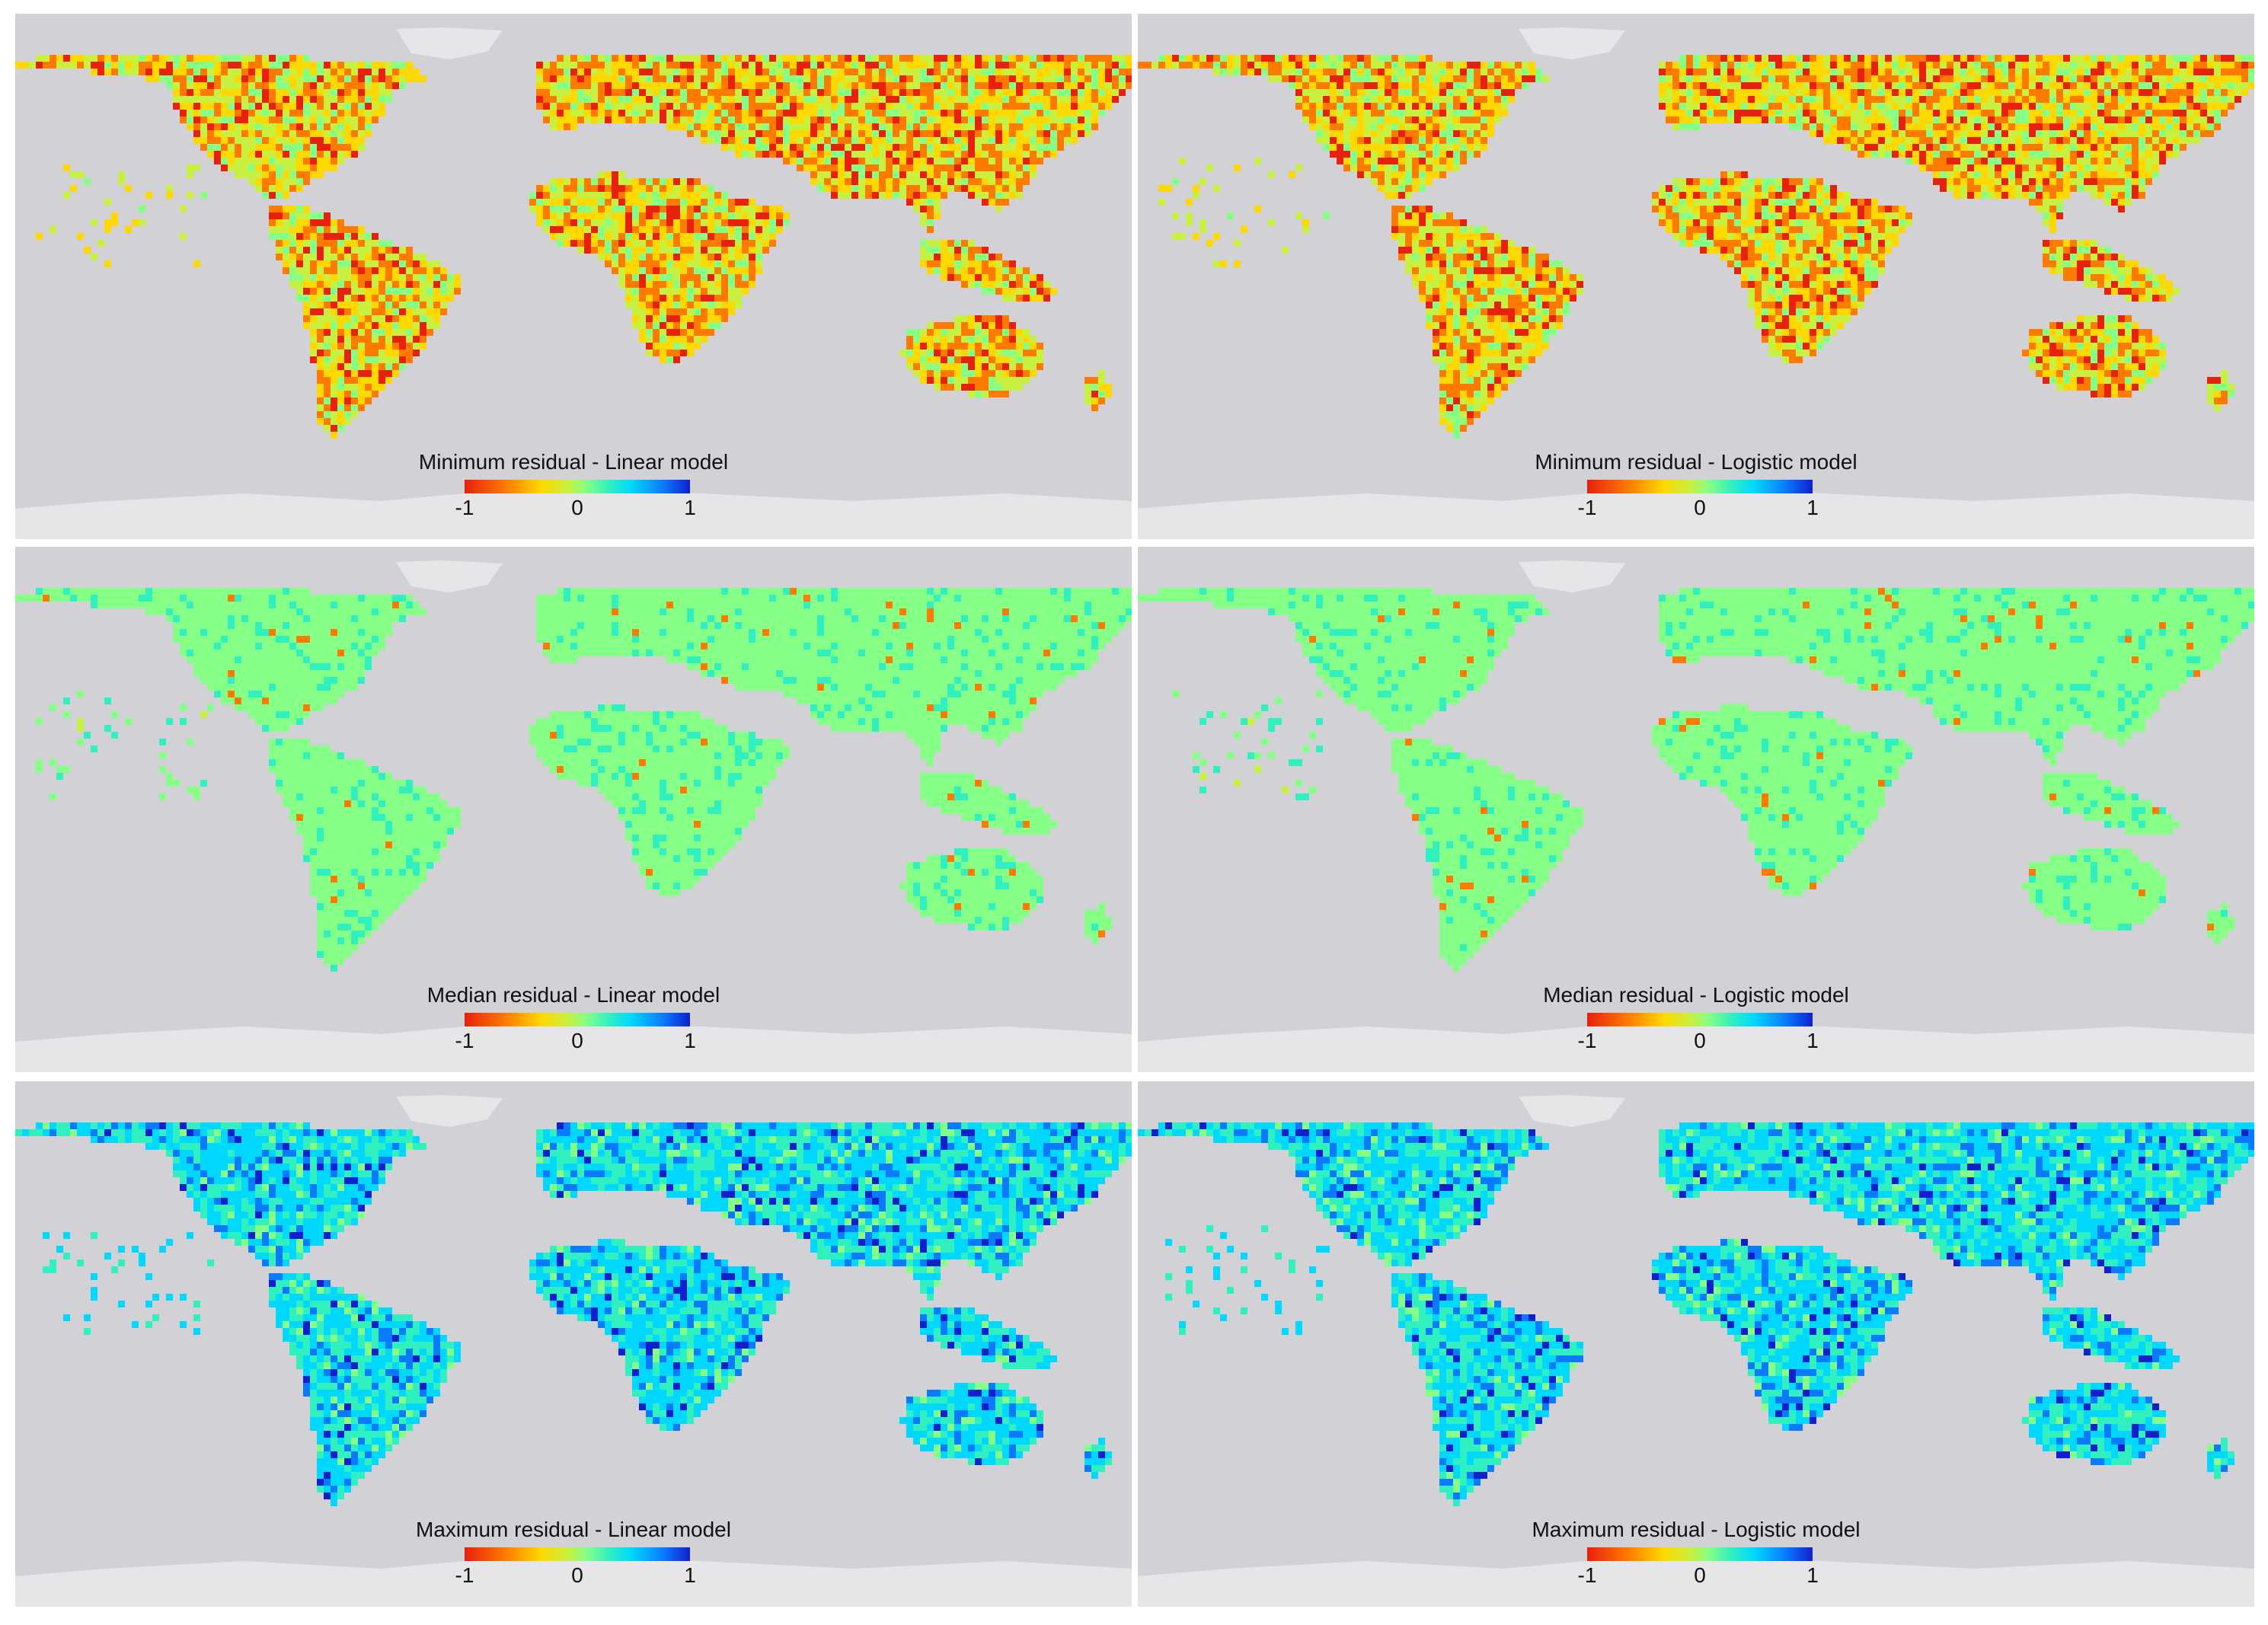 This screenshot has width=2268, height=1625. What do you see at coordinates (1696, 995) in the screenshot?
I see `legend-title: Median residual - Logistic model` at bounding box center [1696, 995].